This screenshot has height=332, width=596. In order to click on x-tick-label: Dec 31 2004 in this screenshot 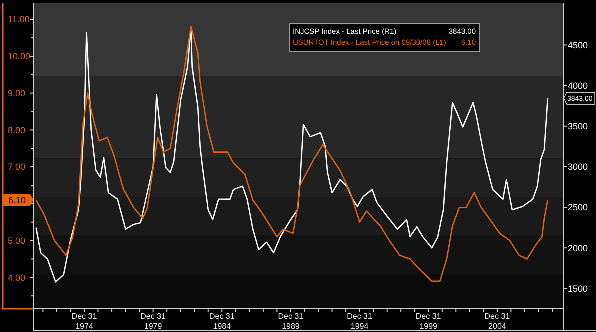, I will do `click(497, 321)`.